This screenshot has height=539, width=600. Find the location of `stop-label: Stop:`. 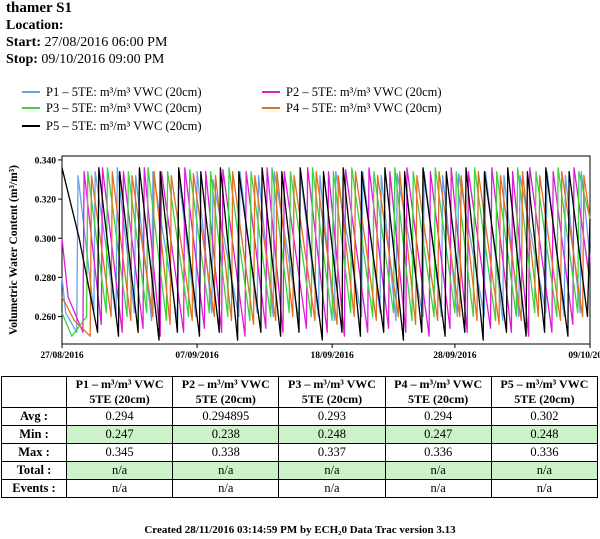

stop-label: Stop: is located at coordinates (22, 59).